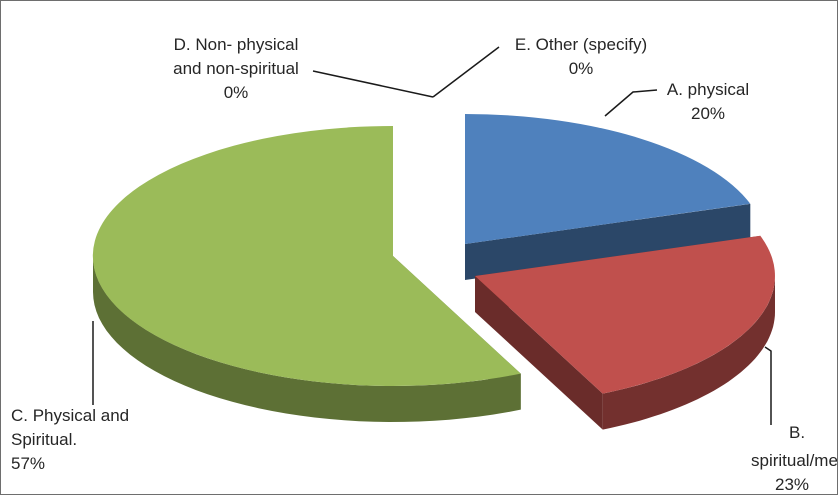 This screenshot has width=838, height=495. Describe the element at coordinates (96, 440) in the screenshot. I see `label-slice-c: C. Physical and Spiritual. 57%` at that location.